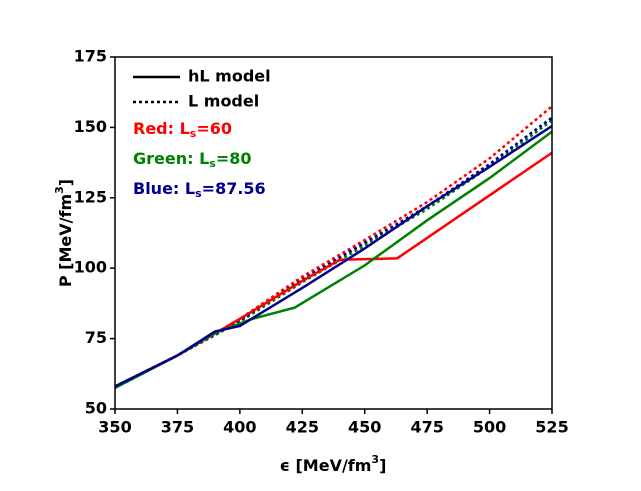  I want to click on x-tick-label: 425, so click(302, 427).